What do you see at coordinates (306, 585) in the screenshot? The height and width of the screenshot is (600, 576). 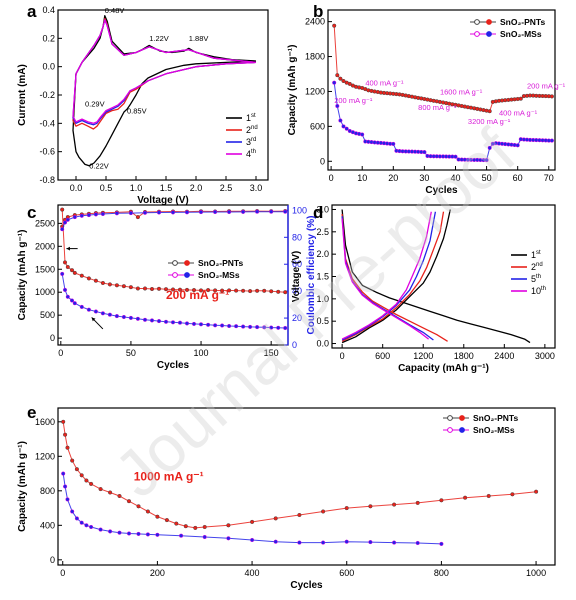 I see `x-axis-label: Cycles` at bounding box center [306, 585].